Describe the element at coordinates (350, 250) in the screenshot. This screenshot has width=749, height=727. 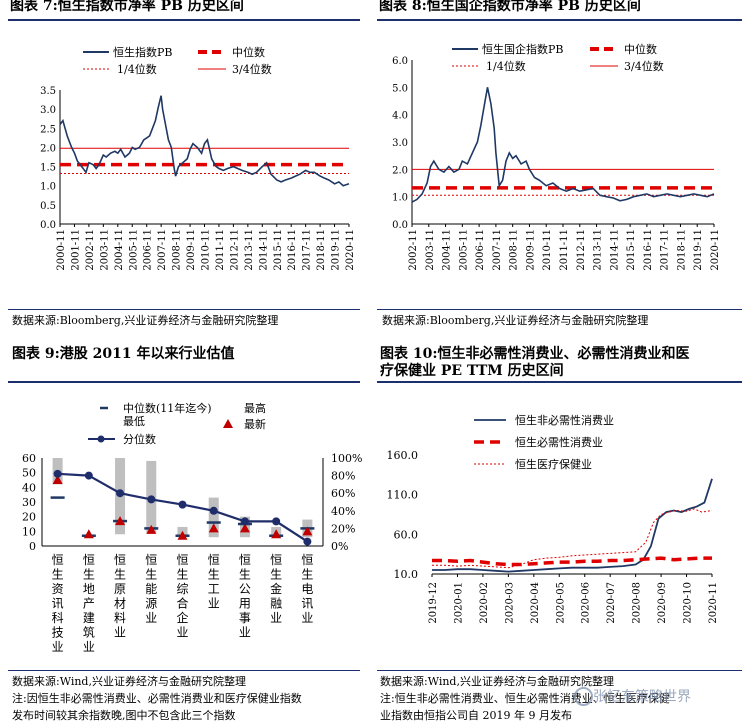
I see `hsi_pb-xtick-label: 2020-11` at that location.